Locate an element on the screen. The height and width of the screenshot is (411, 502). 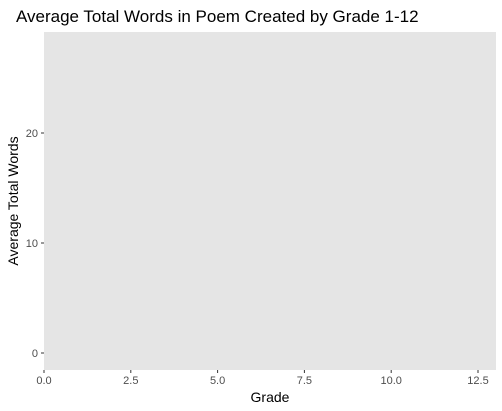
x-axis-label: Grade is located at coordinates (270, 397).